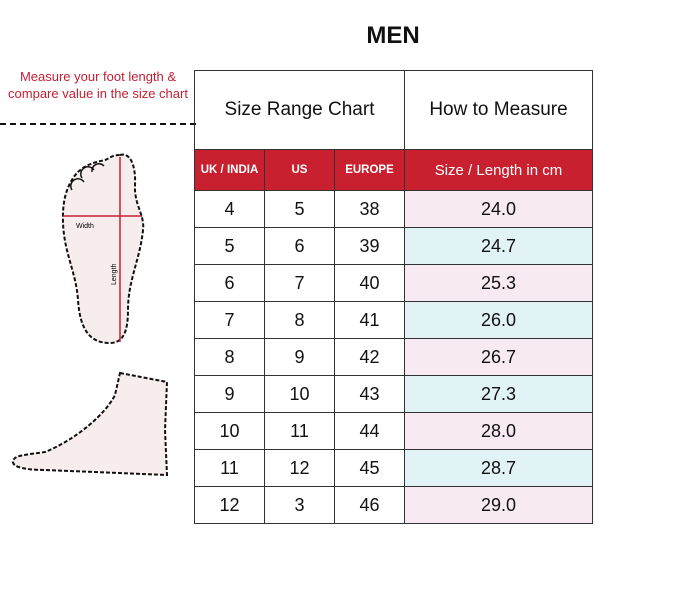 The height and width of the screenshot is (591, 694). I want to click on foot-top-illustration: Width Length, so click(103, 249).